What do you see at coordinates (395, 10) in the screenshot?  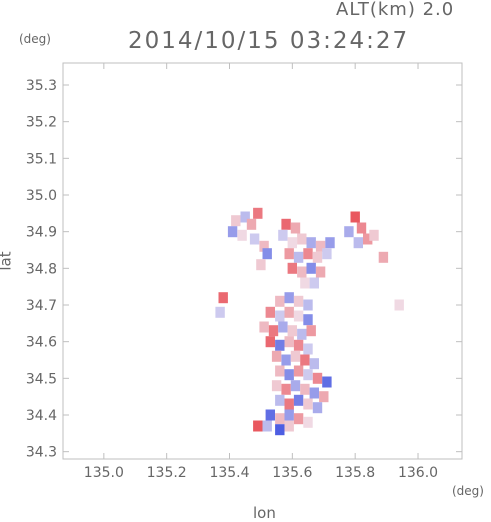 I see `altitude-label: ALT(km) 2.0` at bounding box center [395, 10].